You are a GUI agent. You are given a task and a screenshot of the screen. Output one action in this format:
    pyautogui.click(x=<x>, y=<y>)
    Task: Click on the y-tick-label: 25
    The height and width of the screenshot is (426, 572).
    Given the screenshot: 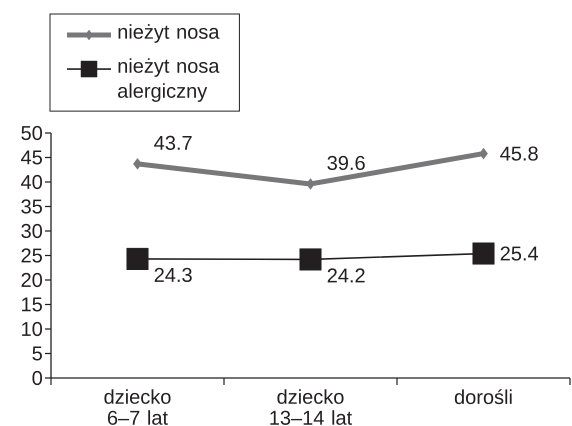 What is the action you would take?
    pyautogui.click(x=32, y=255)
    